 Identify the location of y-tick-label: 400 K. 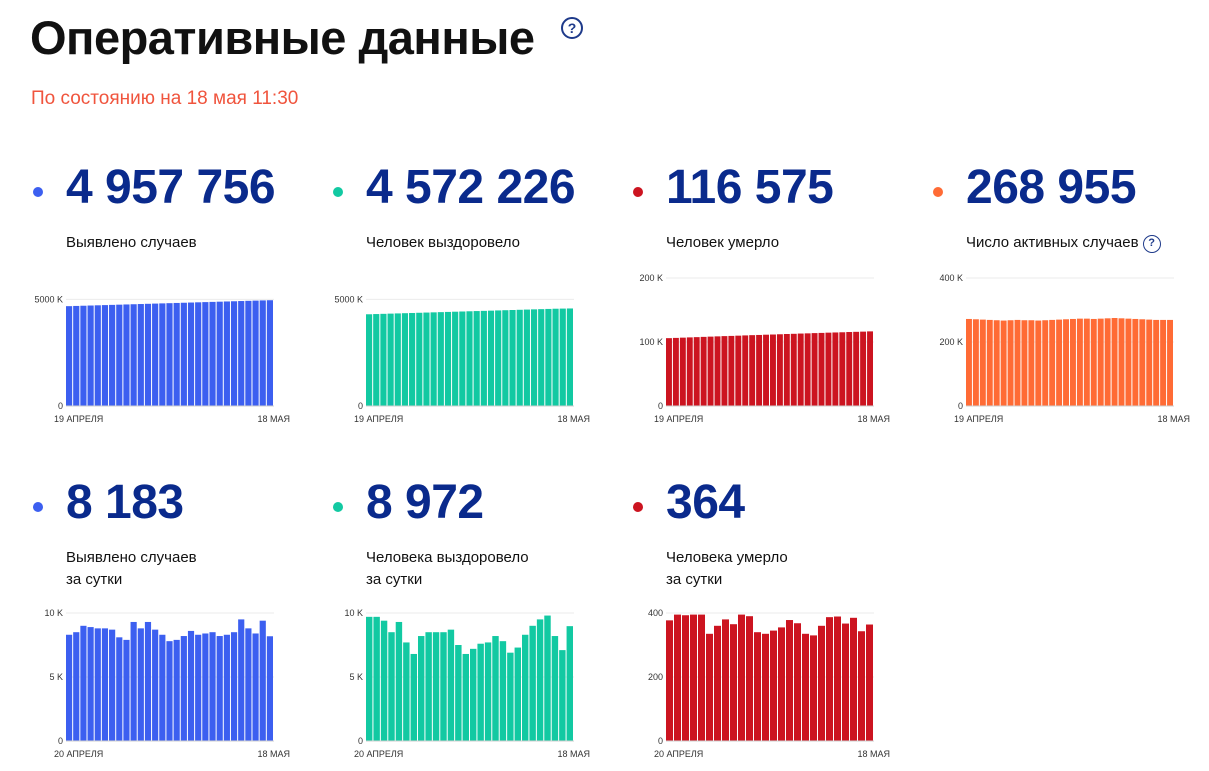
(951, 278).